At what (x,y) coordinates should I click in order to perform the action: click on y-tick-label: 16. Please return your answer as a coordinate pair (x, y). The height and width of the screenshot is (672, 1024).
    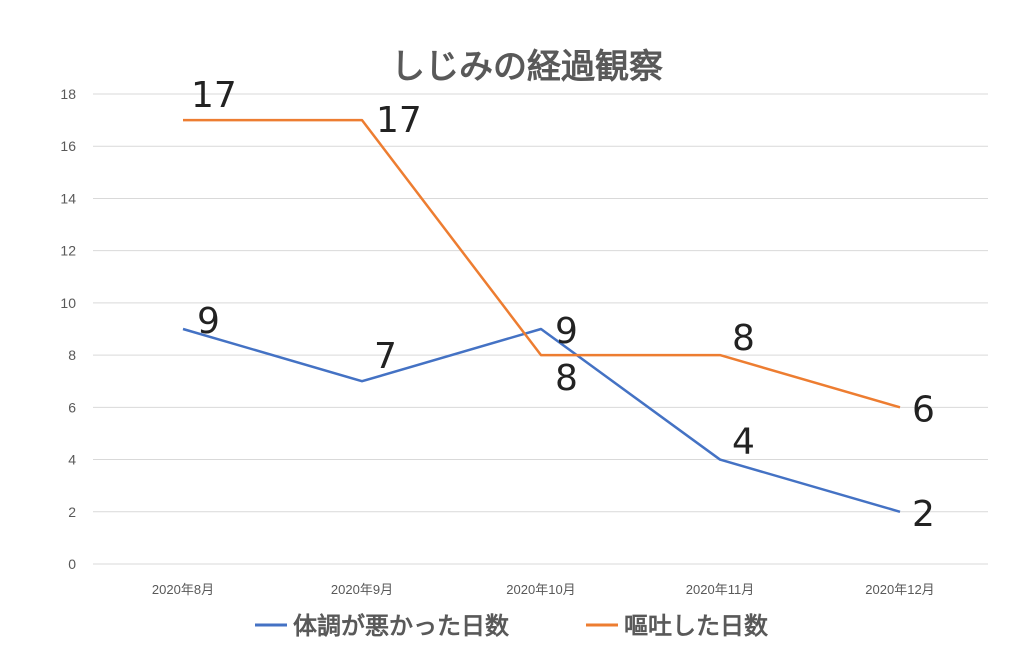
    Looking at the image, I should click on (68, 146).